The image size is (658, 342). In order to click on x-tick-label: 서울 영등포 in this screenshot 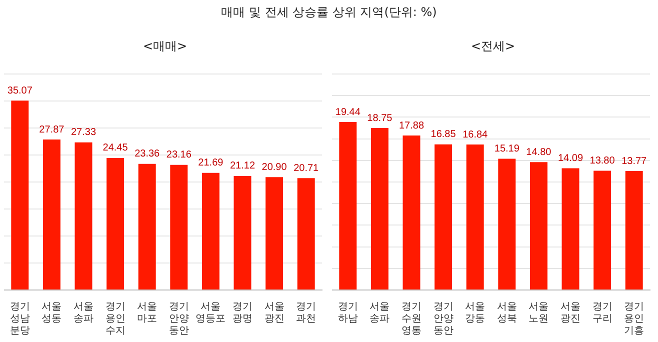, I will do `click(211, 313)`.